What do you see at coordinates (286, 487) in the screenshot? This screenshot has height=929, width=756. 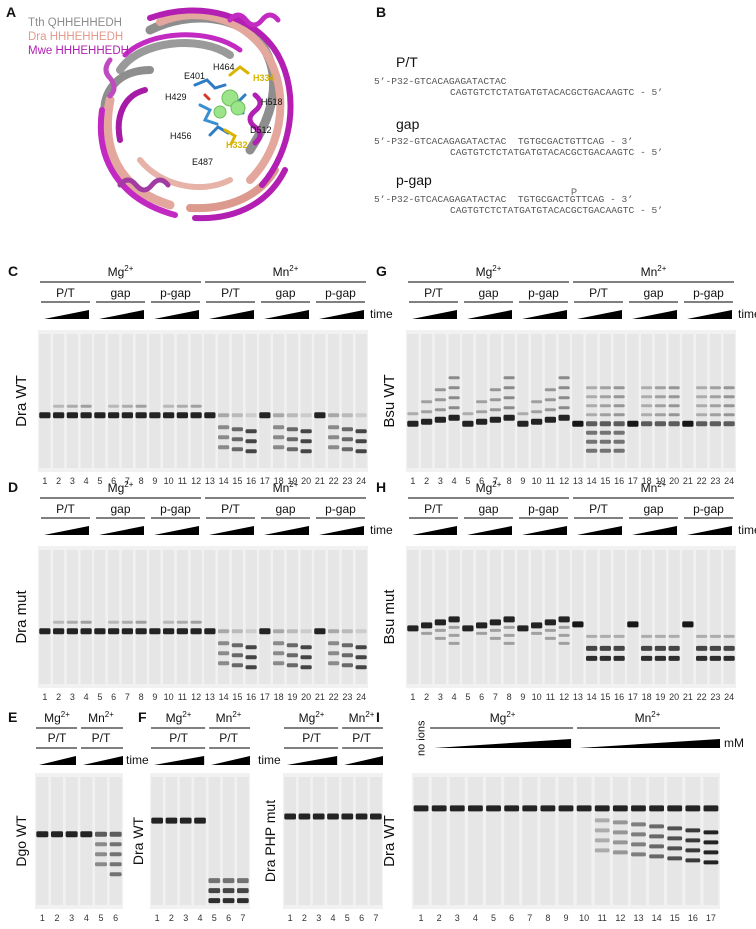 I see `ion-label: Mn2+` at bounding box center [286, 487].